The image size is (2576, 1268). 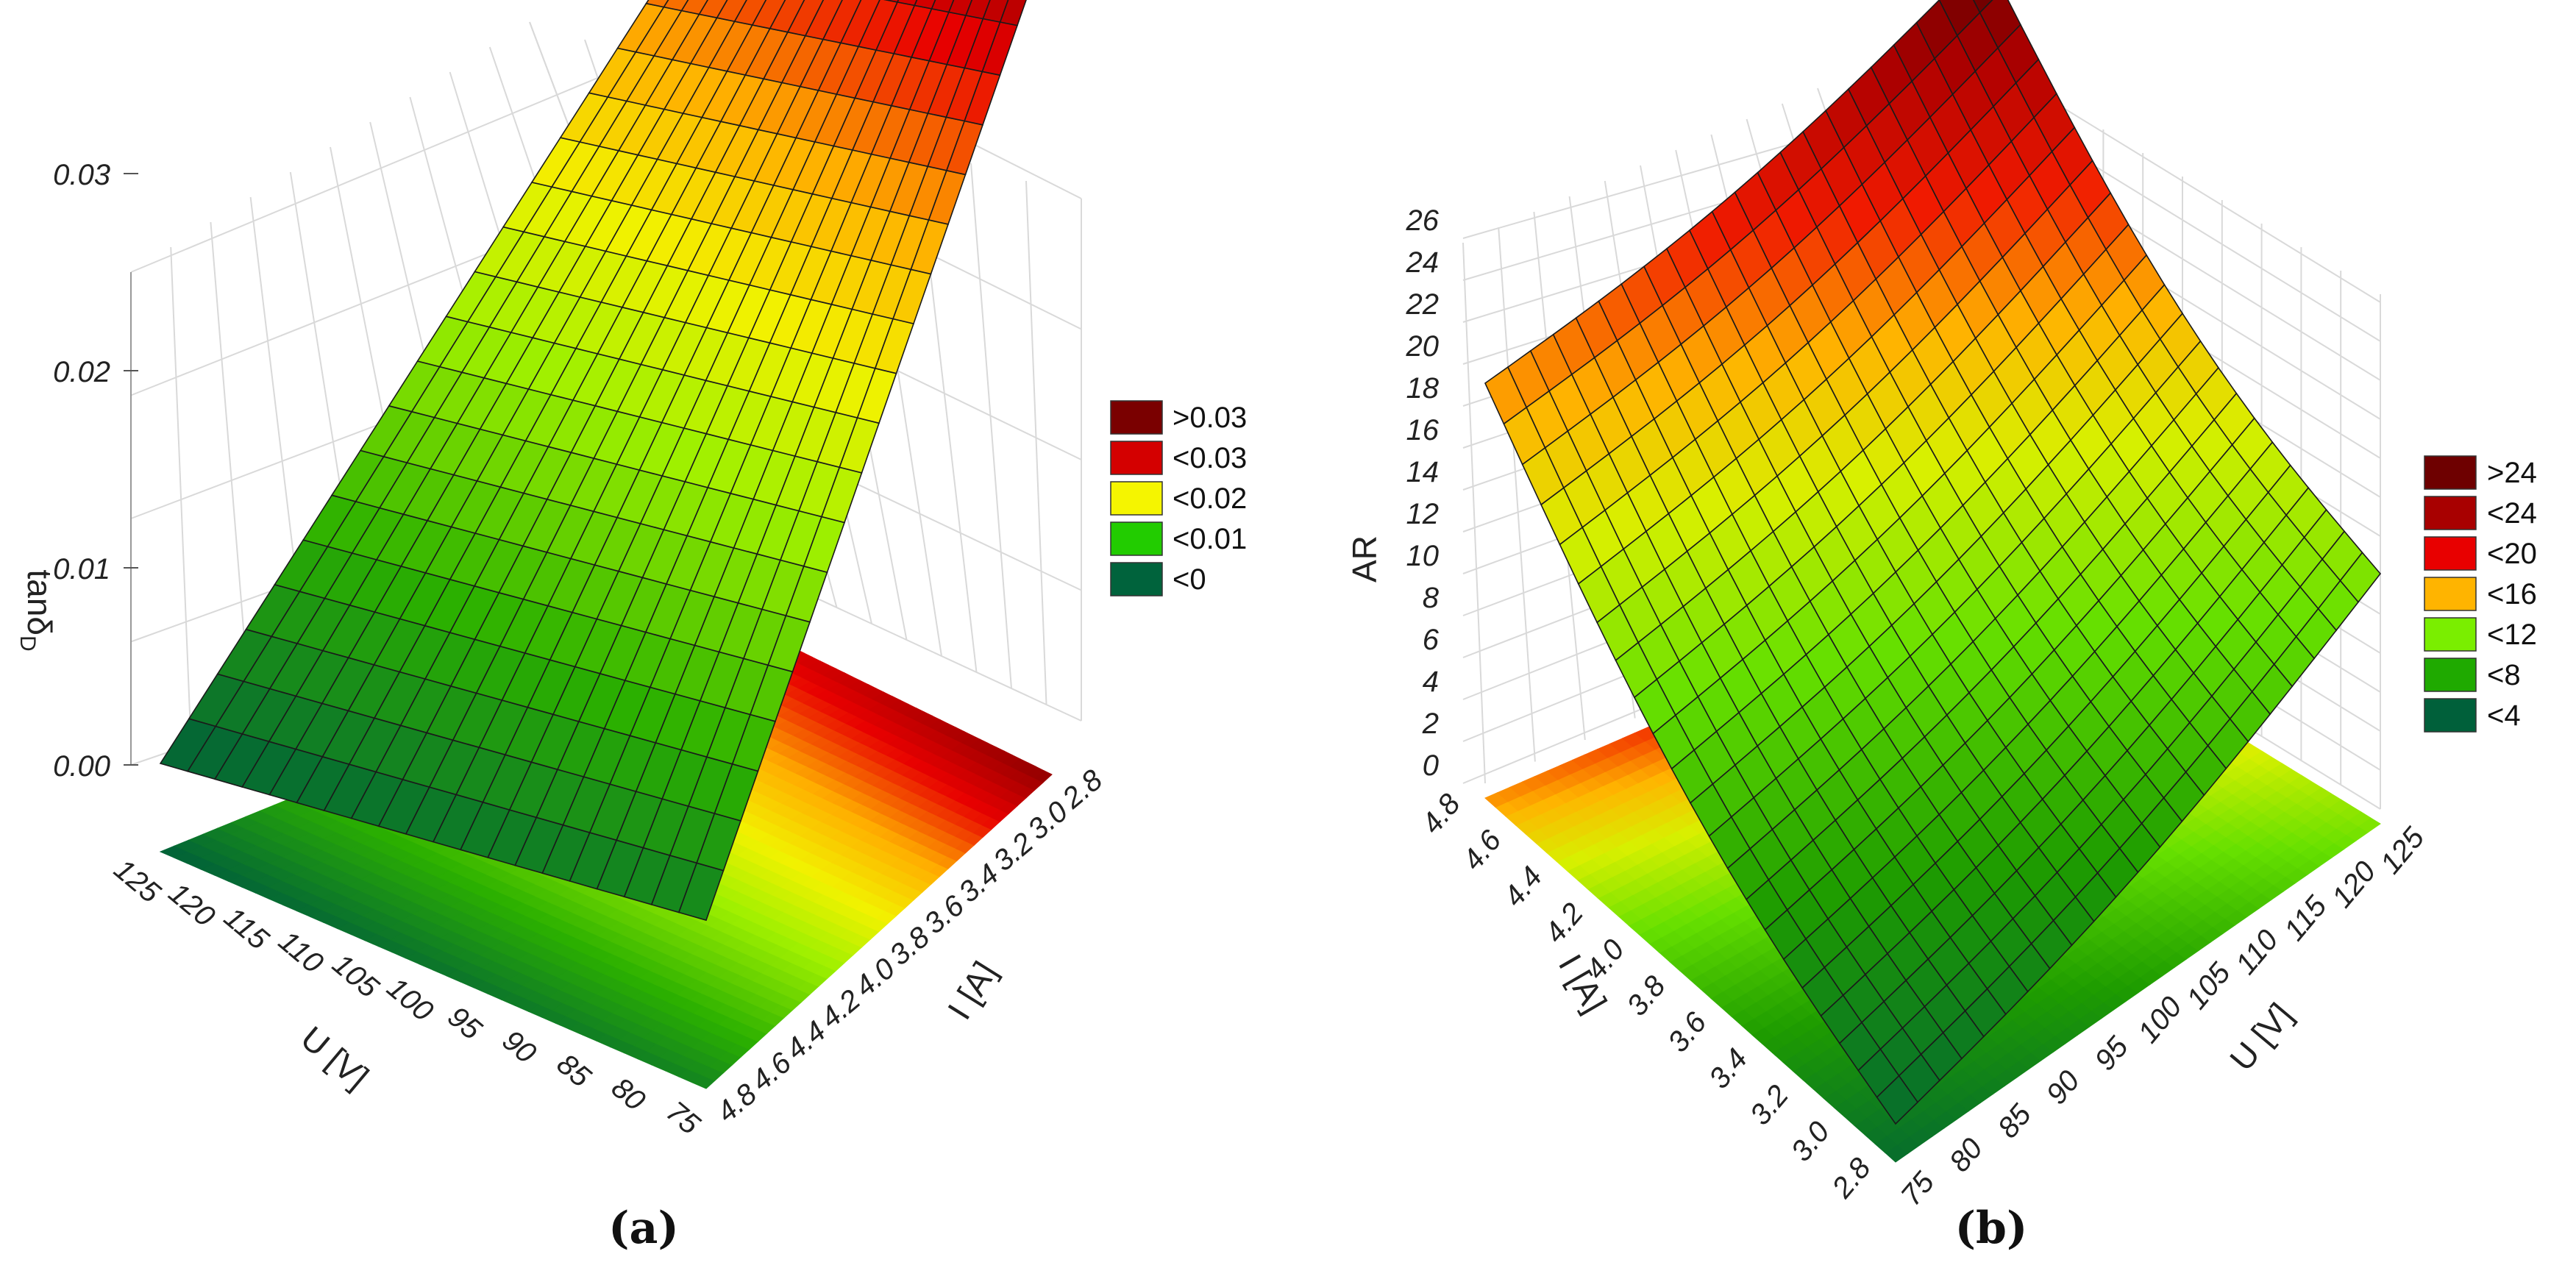 What do you see at coordinates (643, 1228) in the screenshot?
I see `caption-a: (a)` at bounding box center [643, 1228].